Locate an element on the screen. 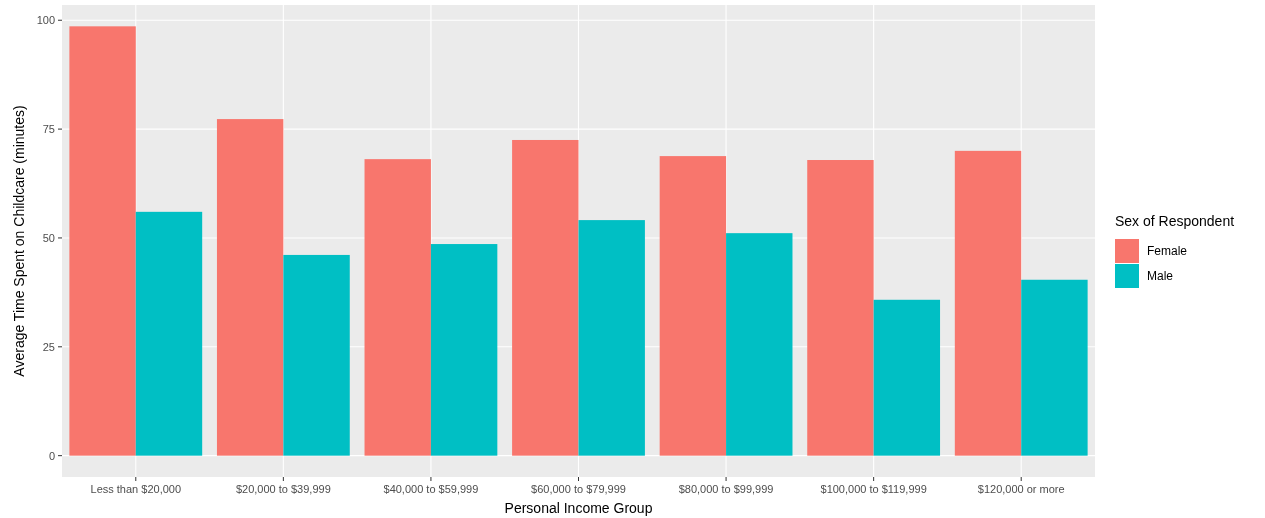 The width and height of the screenshot is (1265, 518). x-tick-label: $60,000 to $79,999 is located at coordinates (578, 489).